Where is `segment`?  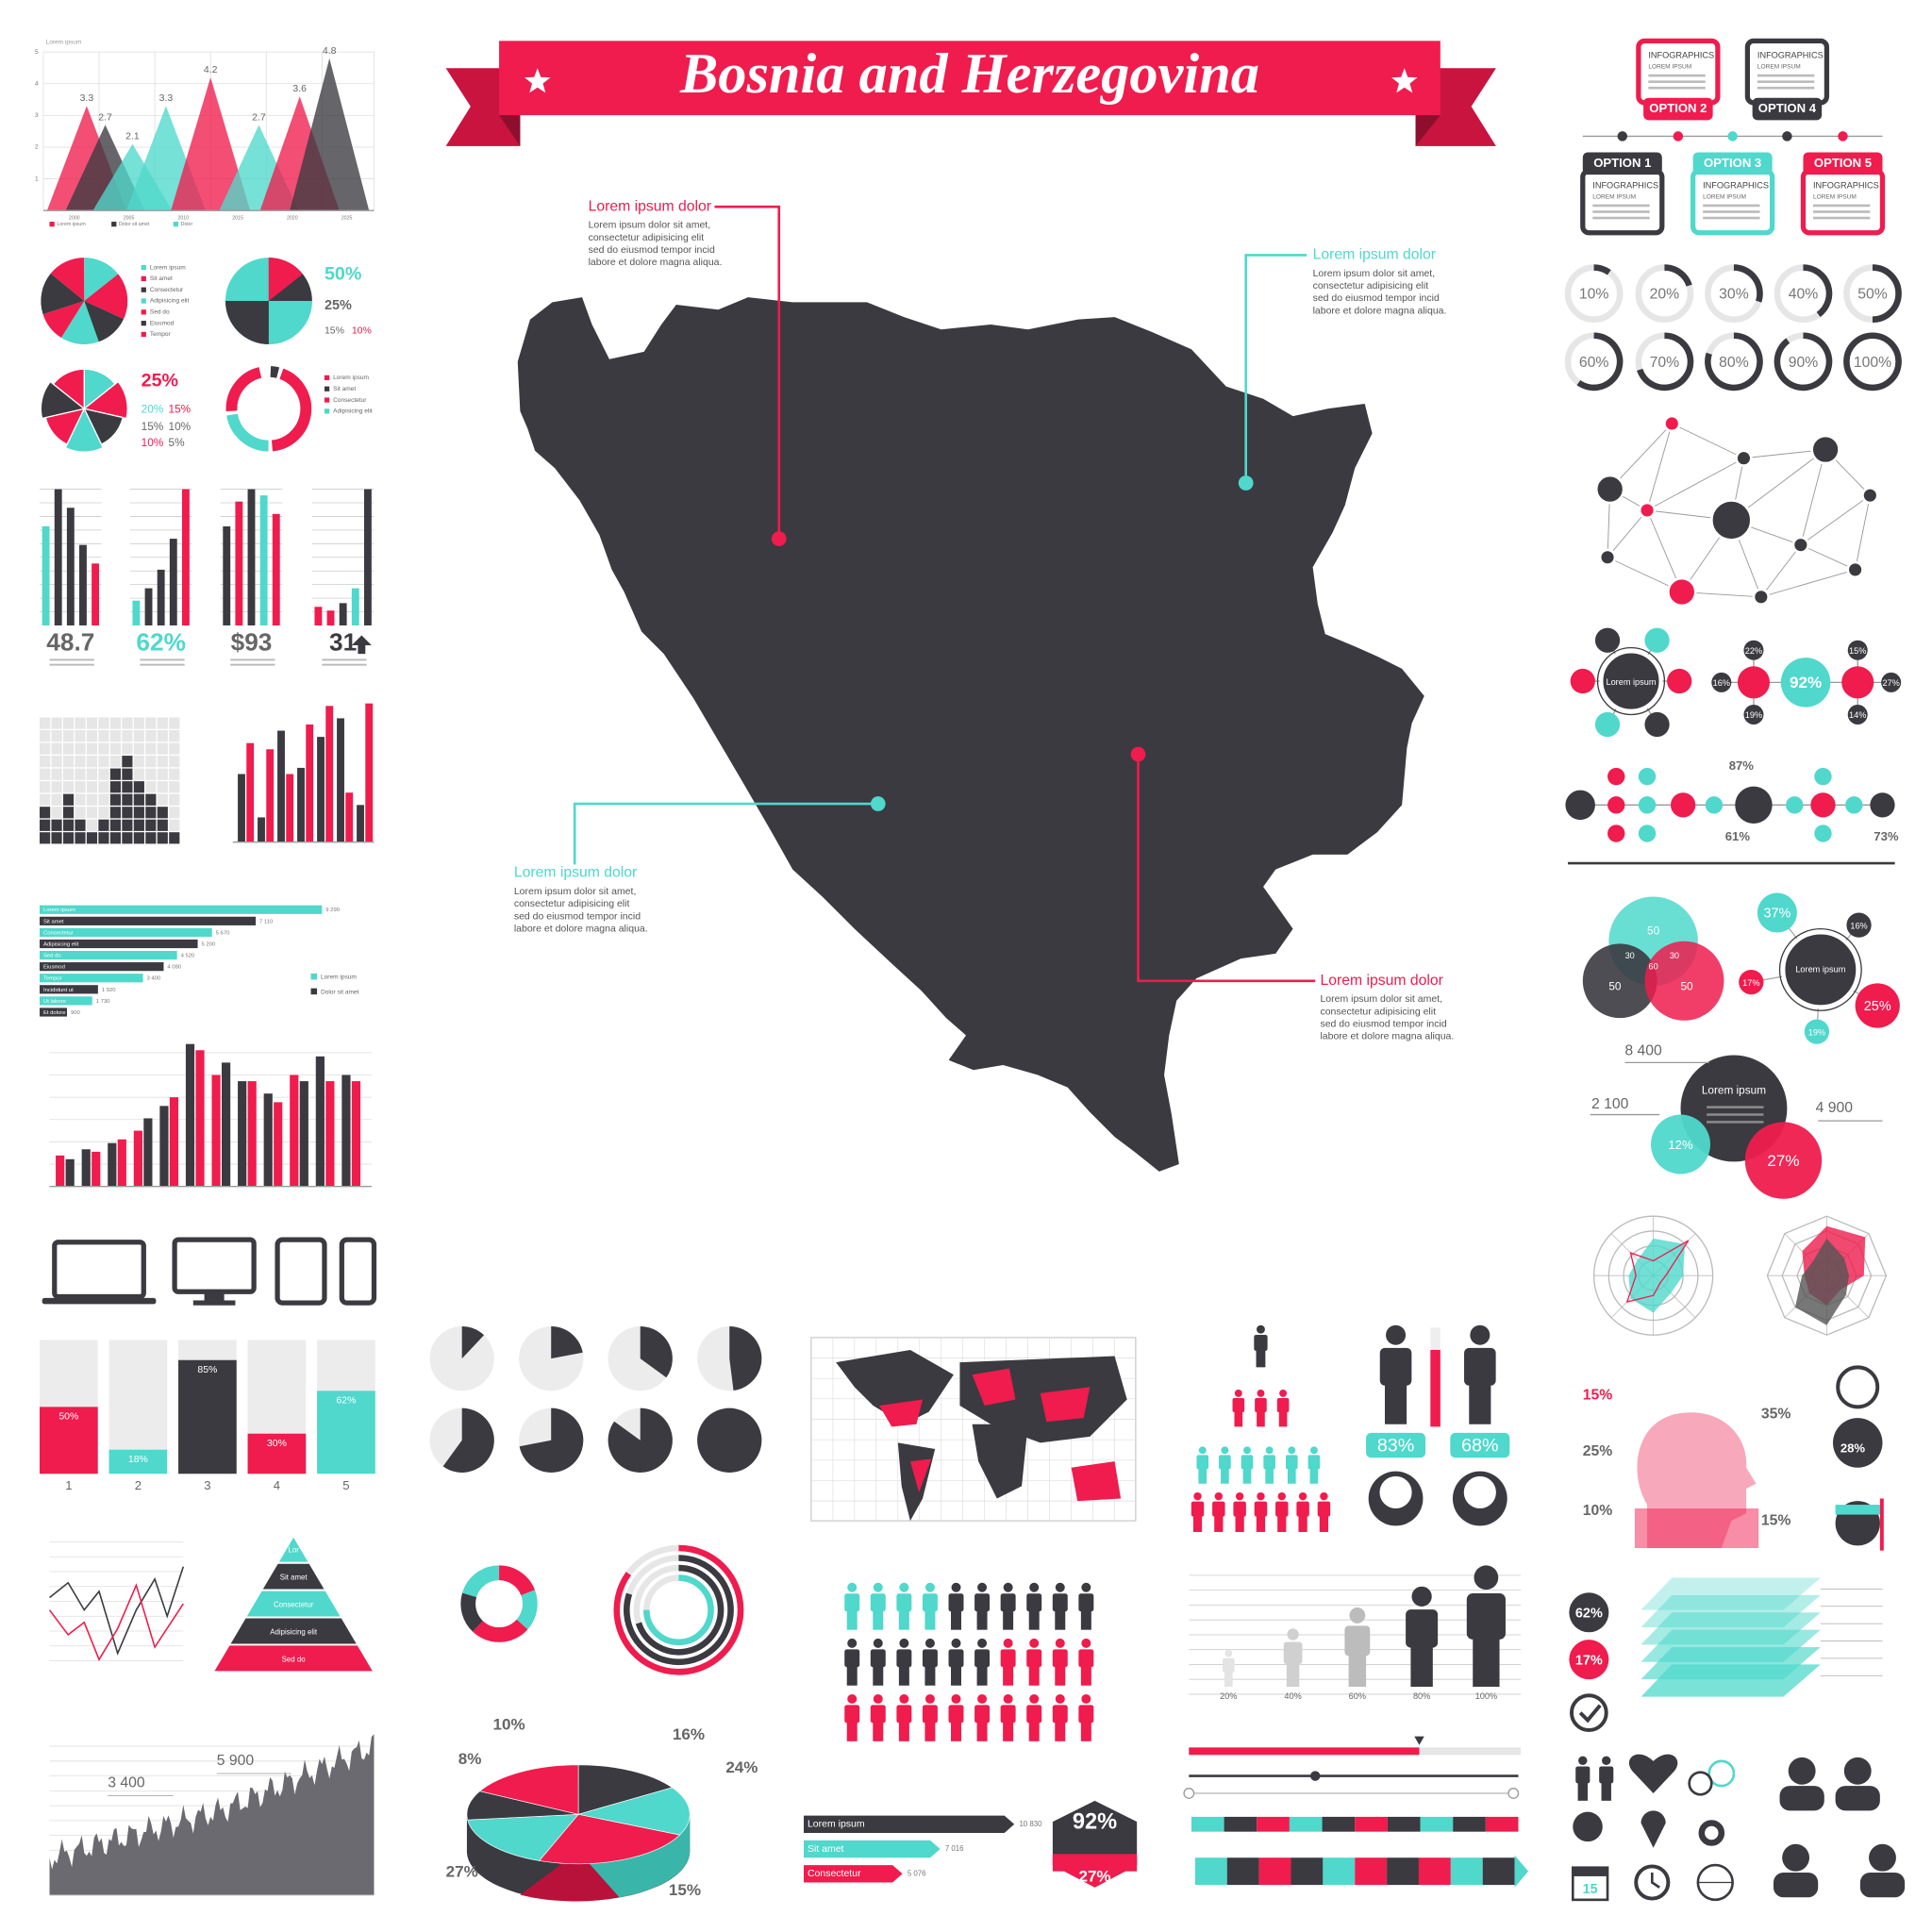
segment is located at coordinates (1437, 1824).